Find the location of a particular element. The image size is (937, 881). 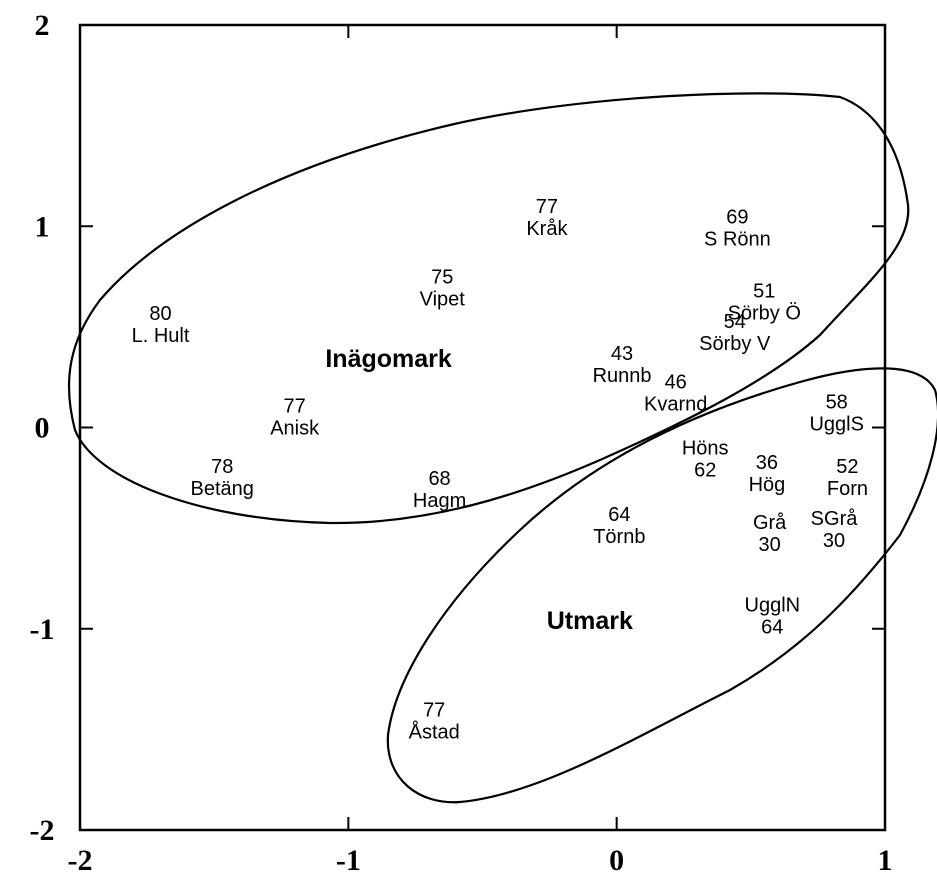

point-value: 52 is located at coordinates (847, 467).